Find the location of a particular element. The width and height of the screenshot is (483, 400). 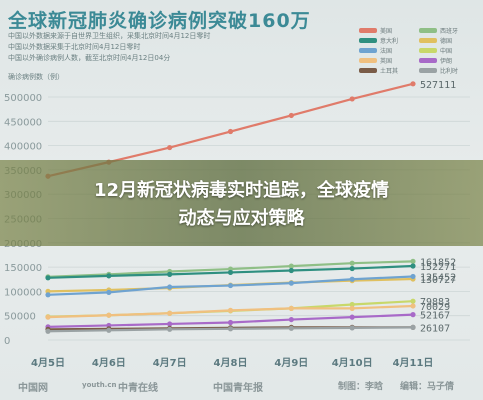

headline-line-2: 动态与应对策略 is located at coordinates (241, 218).